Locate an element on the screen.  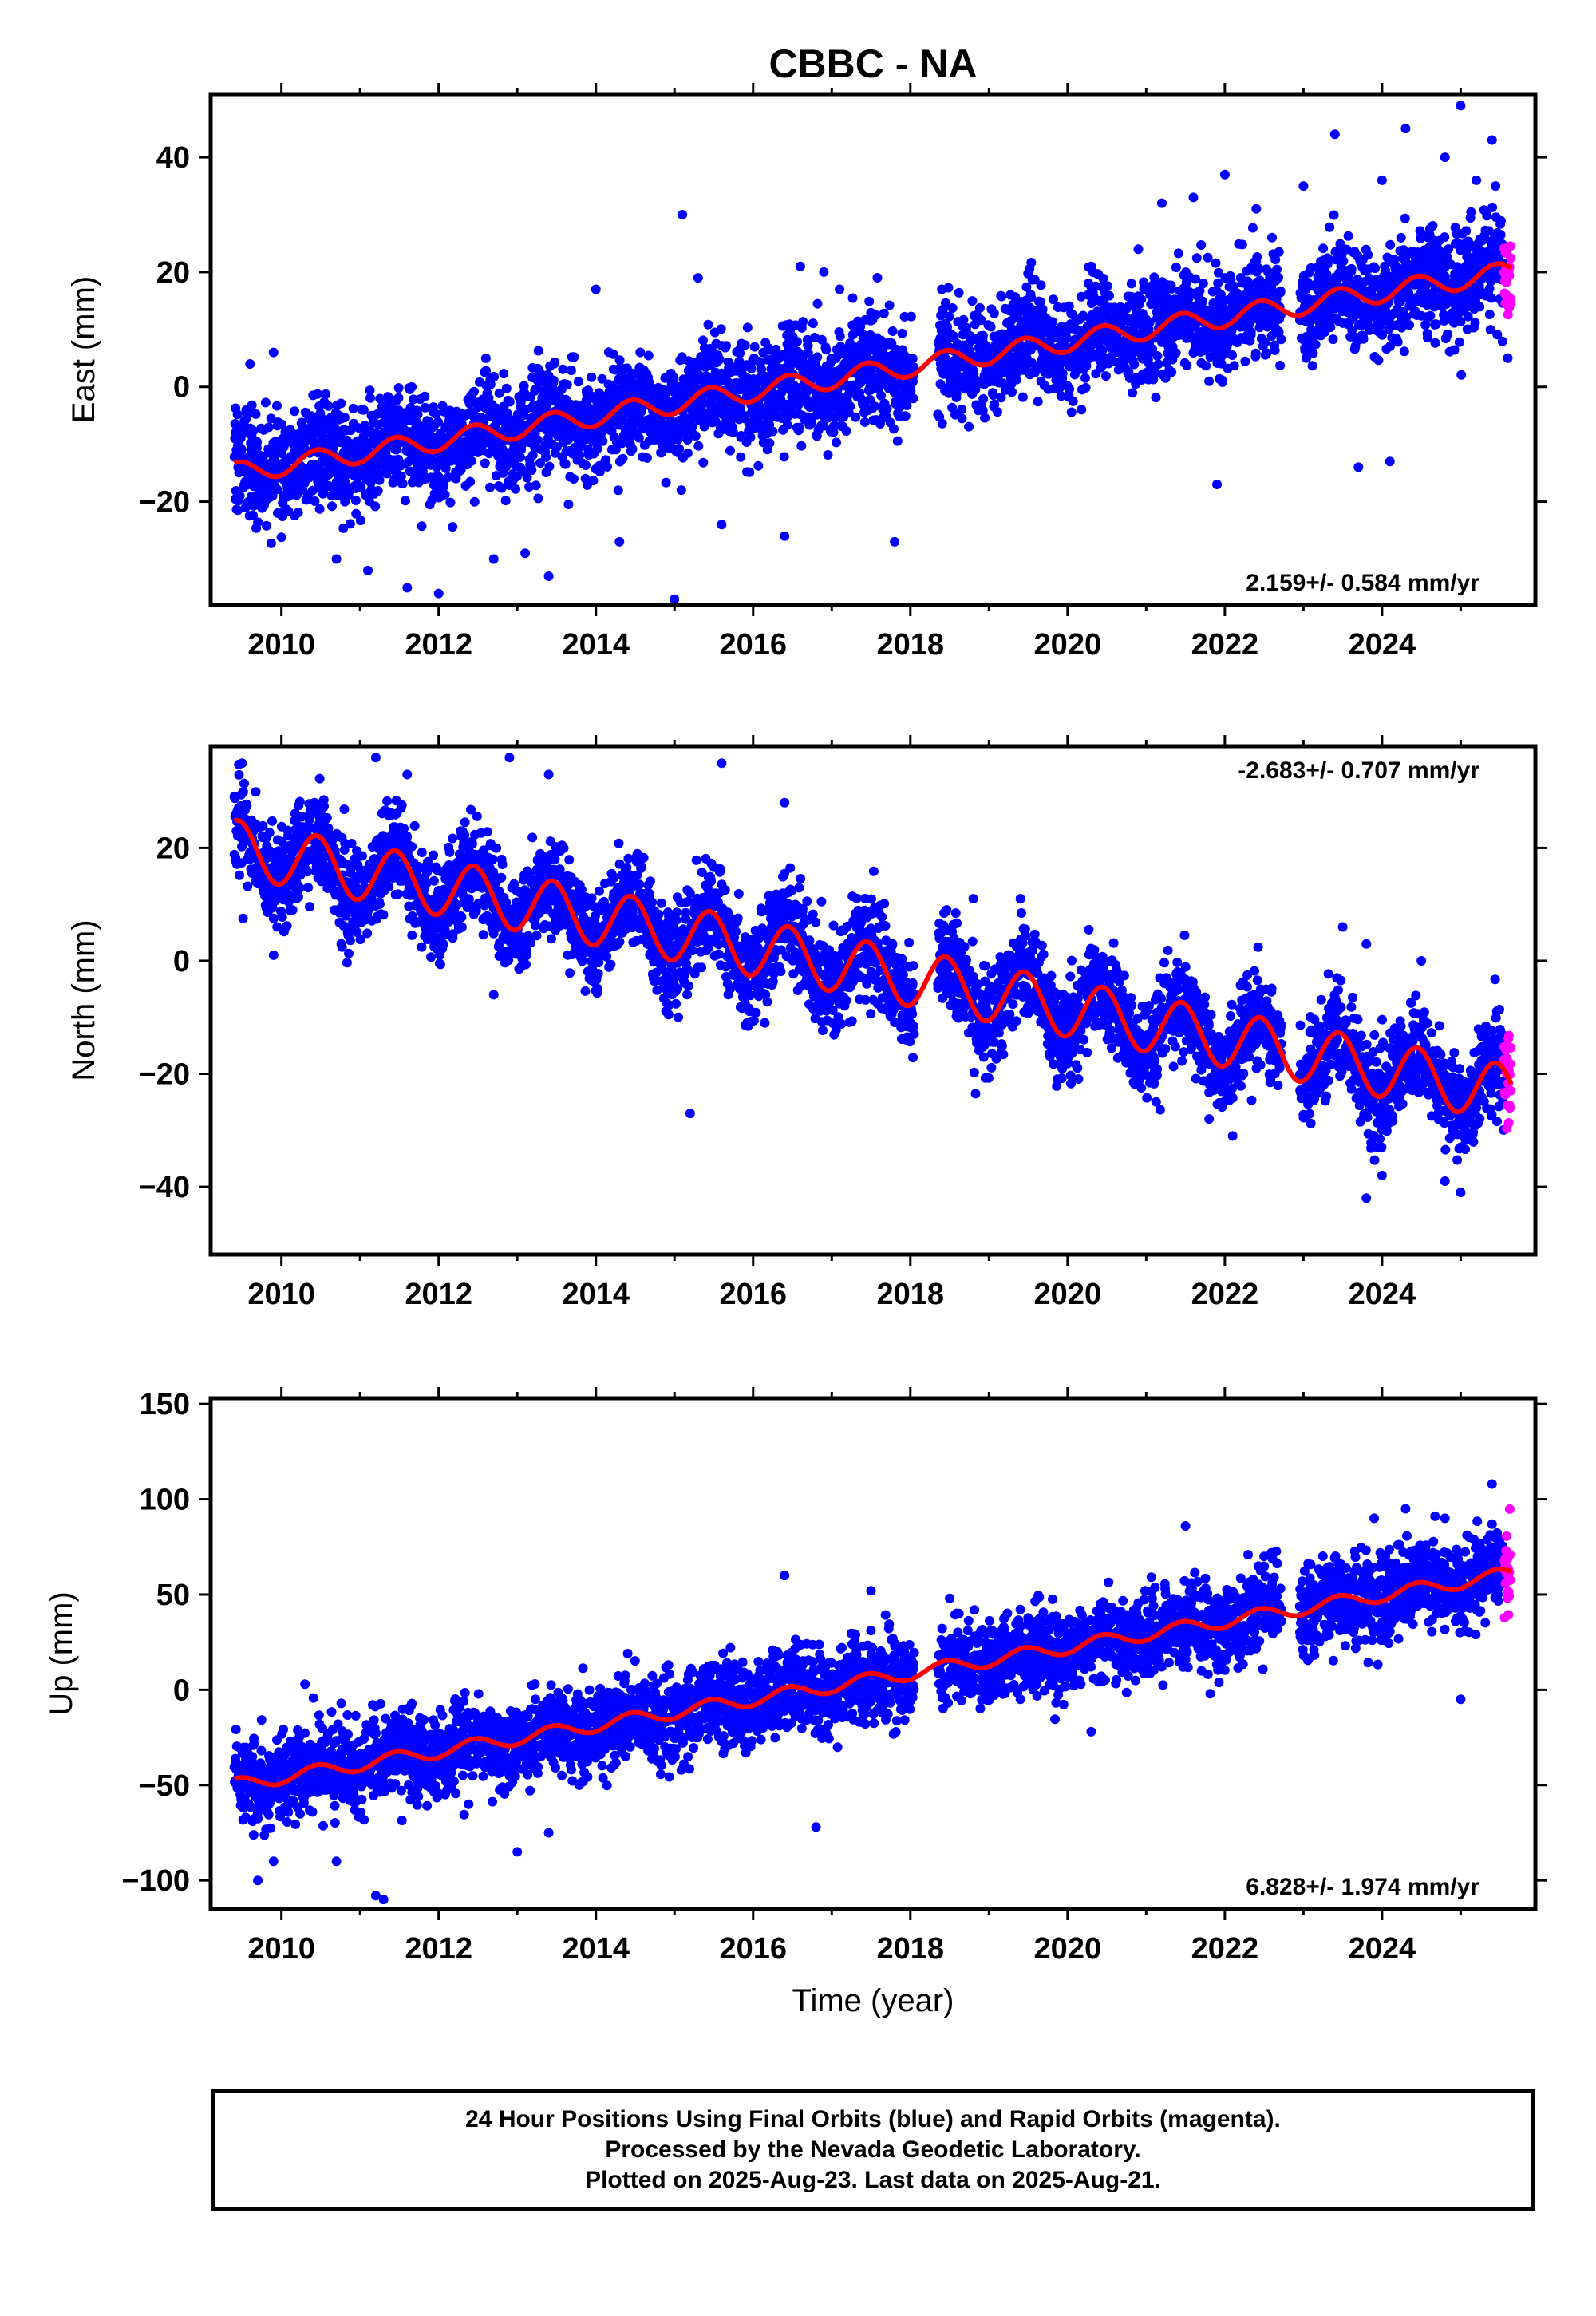
y-axis-label: East (mm) is located at coordinates (83, 349).